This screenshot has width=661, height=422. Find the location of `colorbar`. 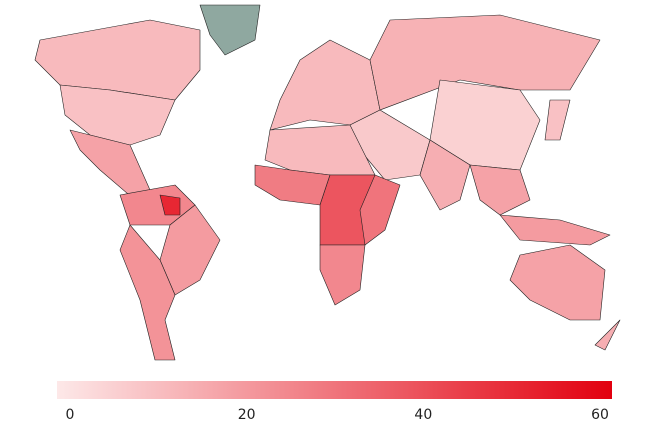

colorbar is located at coordinates (334, 390).